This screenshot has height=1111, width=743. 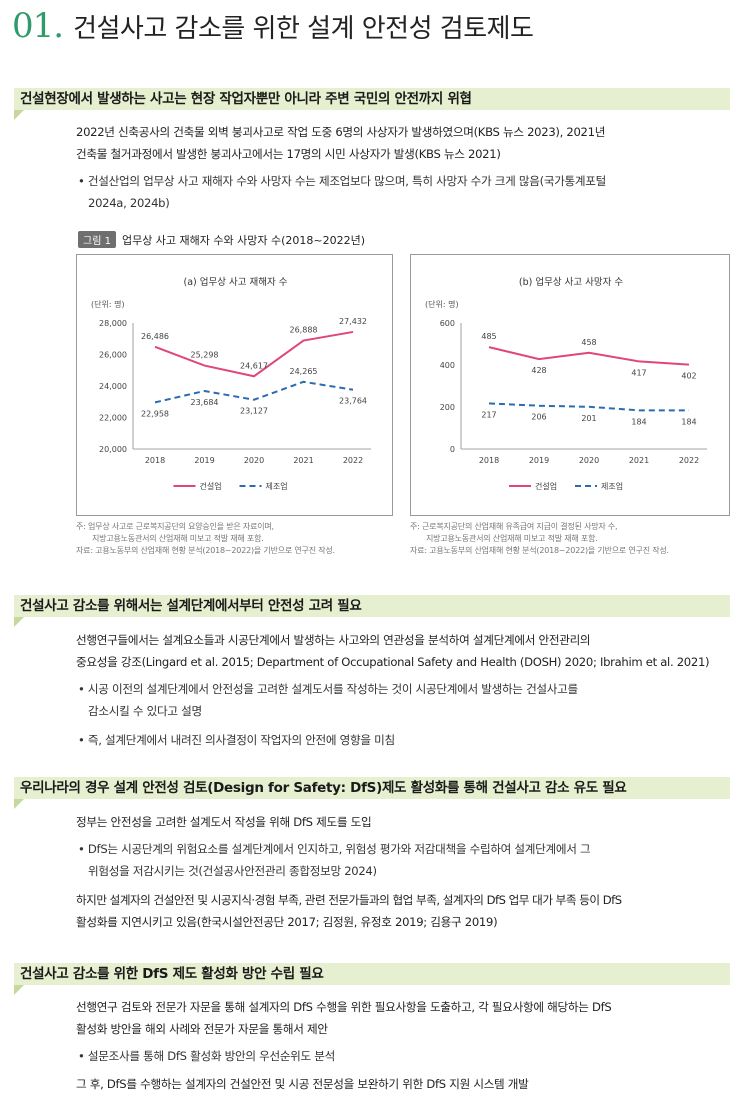 What do you see at coordinates (113, 386) in the screenshot?
I see `y-tick-label: 24,000` at bounding box center [113, 386].